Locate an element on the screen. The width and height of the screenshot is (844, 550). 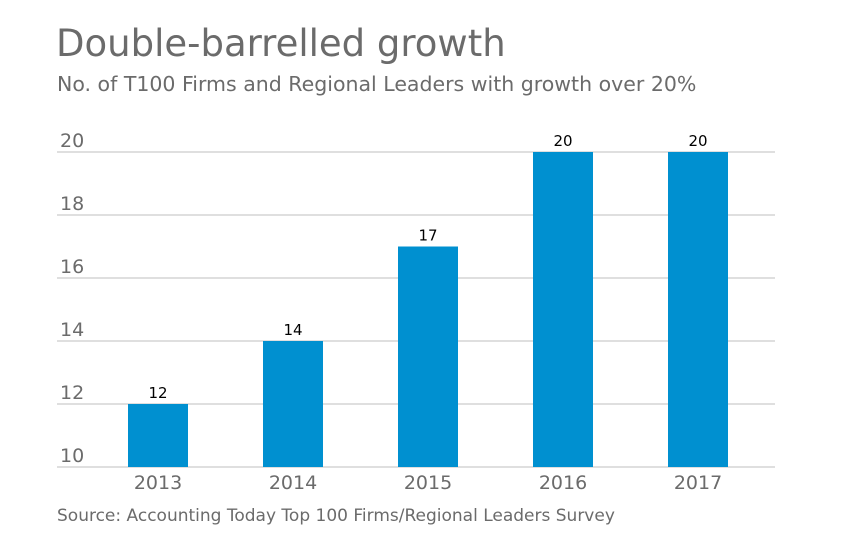
x-tick-label-2014: 2014 is located at coordinates (293, 483).